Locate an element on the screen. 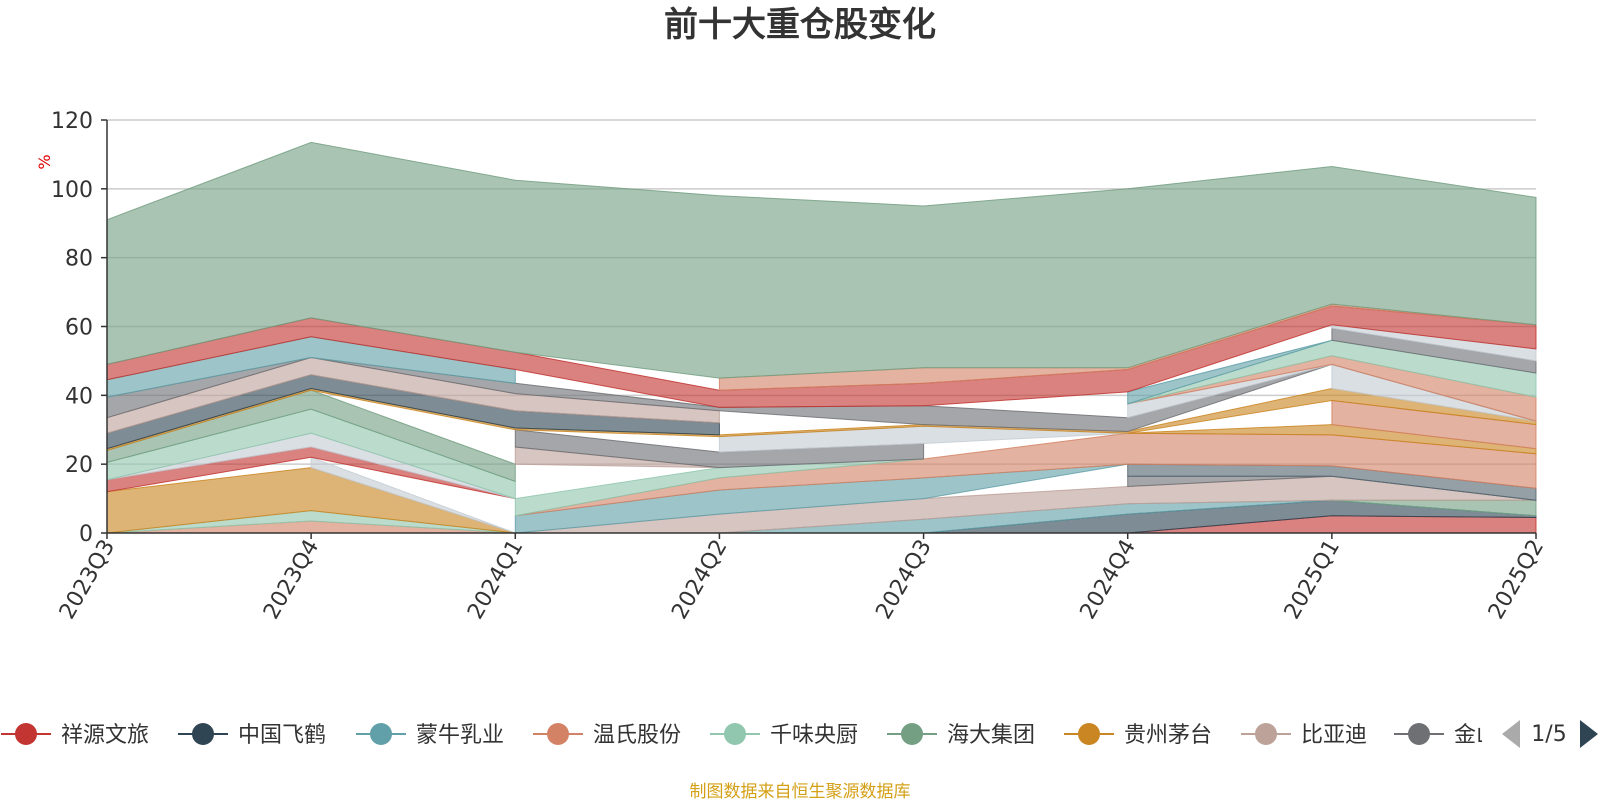 The image size is (1600, 800). y-tick-label: 20 is located at coordinates (79, 465).